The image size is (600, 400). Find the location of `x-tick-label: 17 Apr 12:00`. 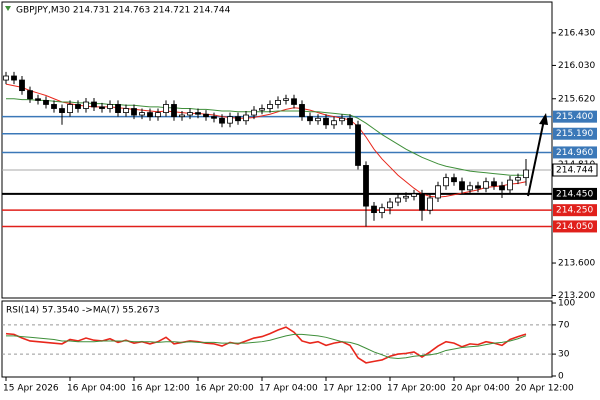

x-tick-label: 17 Apr 12:00 is located at coordinates (352, 389).